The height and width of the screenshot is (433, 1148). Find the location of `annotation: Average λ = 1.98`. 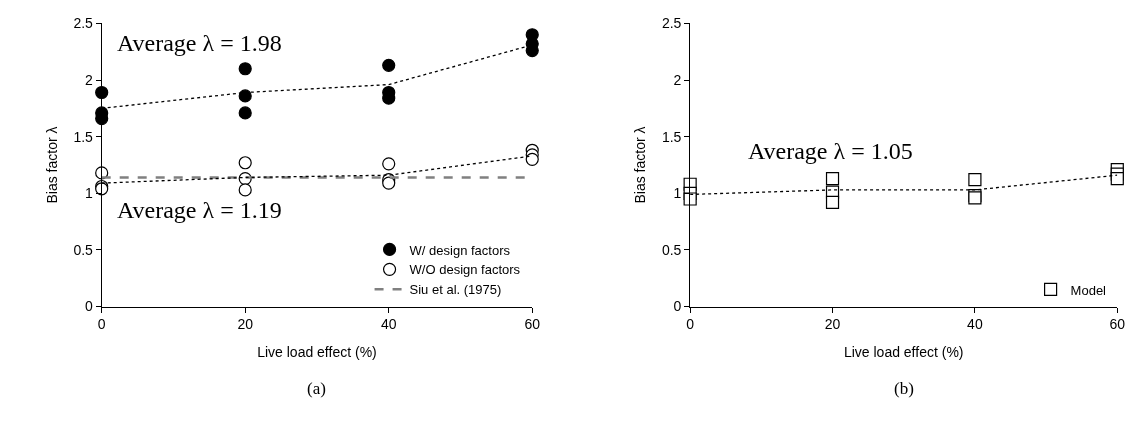

annotation: Average λ = 1.98 is located at coordinates (199, 43).